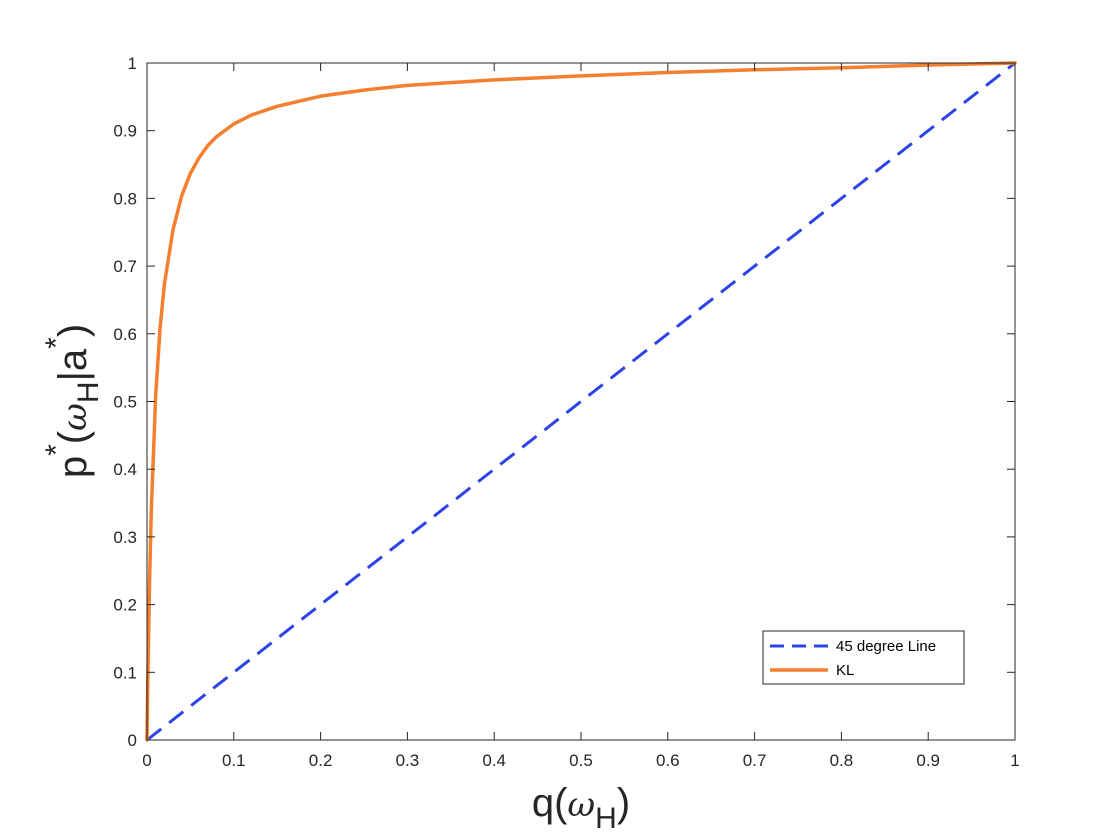 This screenshot has height=840, width=1120. I want to click on legend-box, so click(863, 657).